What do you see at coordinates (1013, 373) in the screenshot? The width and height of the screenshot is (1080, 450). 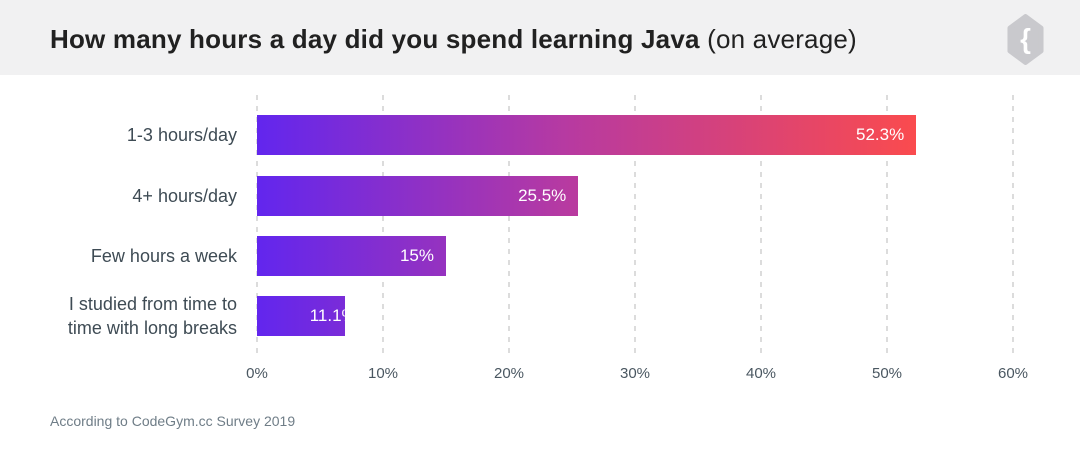 I see `x-tick-60: 60%` at bounding box center [1013, 373].